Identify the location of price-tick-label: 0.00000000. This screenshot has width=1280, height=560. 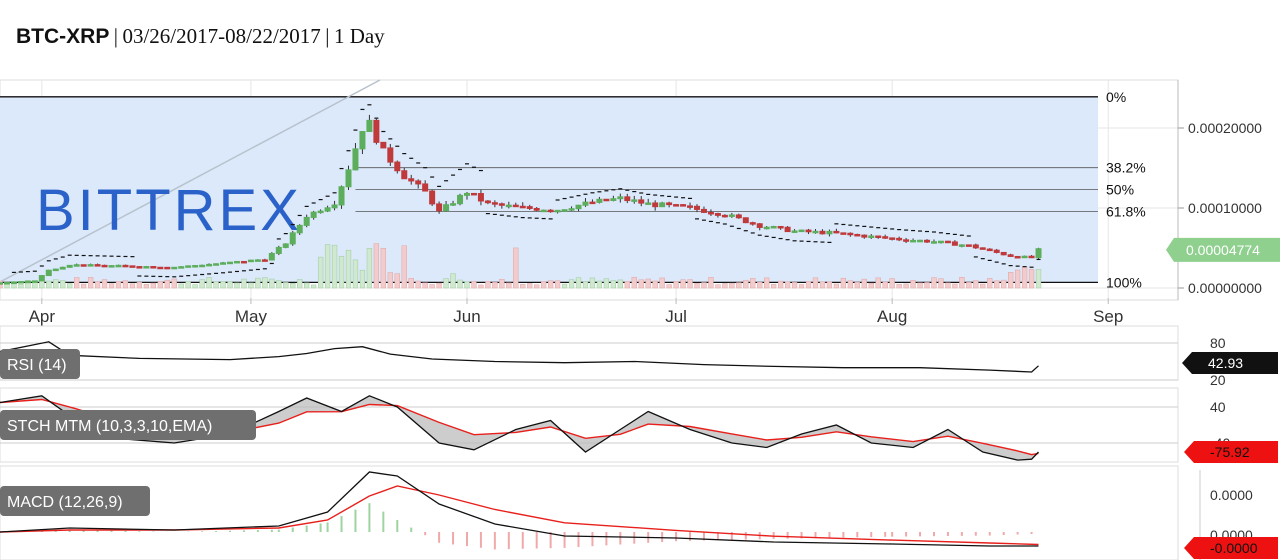
(1225, 288).